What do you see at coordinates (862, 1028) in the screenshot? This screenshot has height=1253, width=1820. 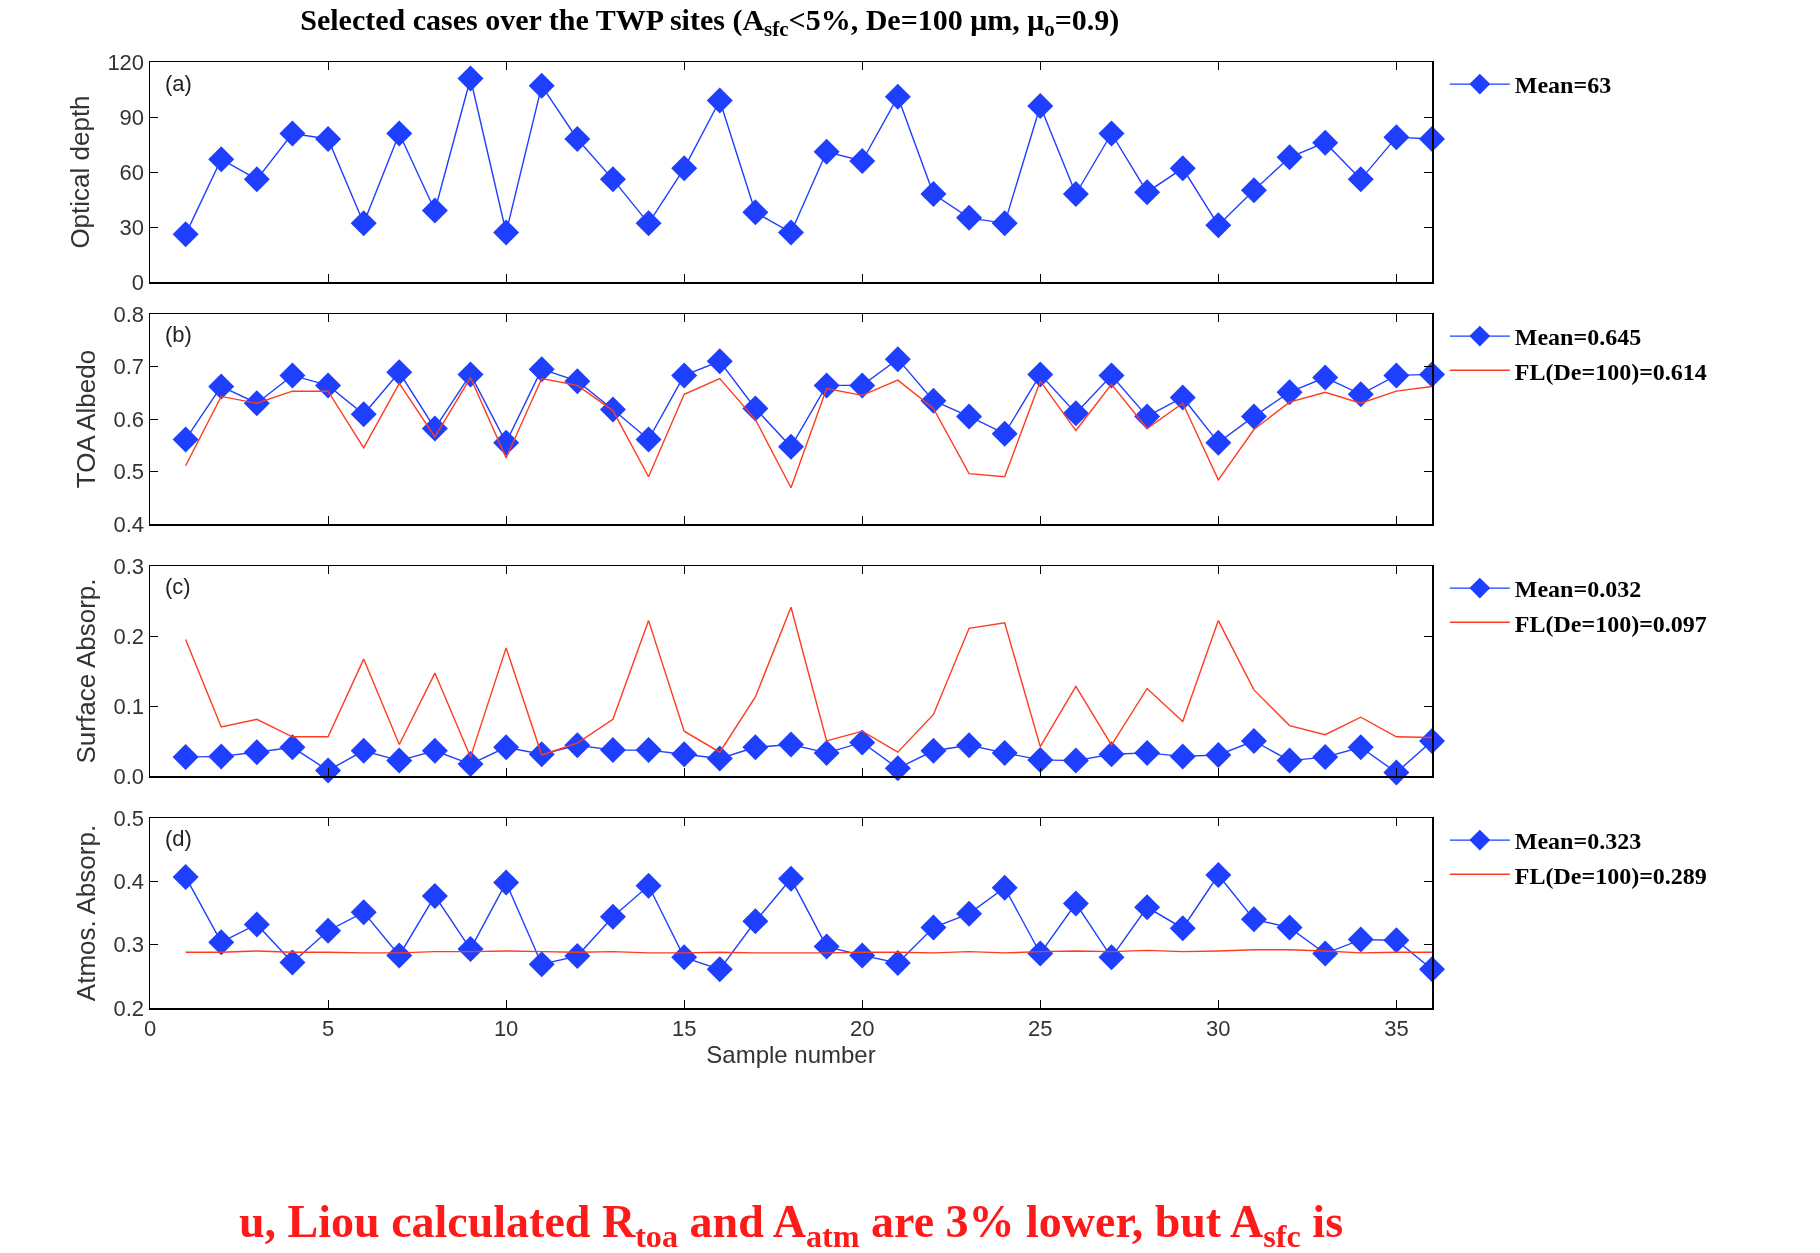 I see `x-tick-label: 20` at bounding box center [862, 1028].